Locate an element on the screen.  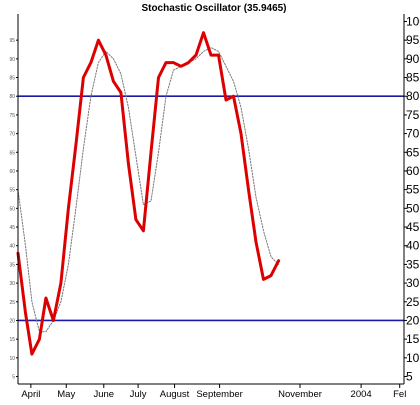
y-tick-label-right: 70 is located at coordinates (413, 134).